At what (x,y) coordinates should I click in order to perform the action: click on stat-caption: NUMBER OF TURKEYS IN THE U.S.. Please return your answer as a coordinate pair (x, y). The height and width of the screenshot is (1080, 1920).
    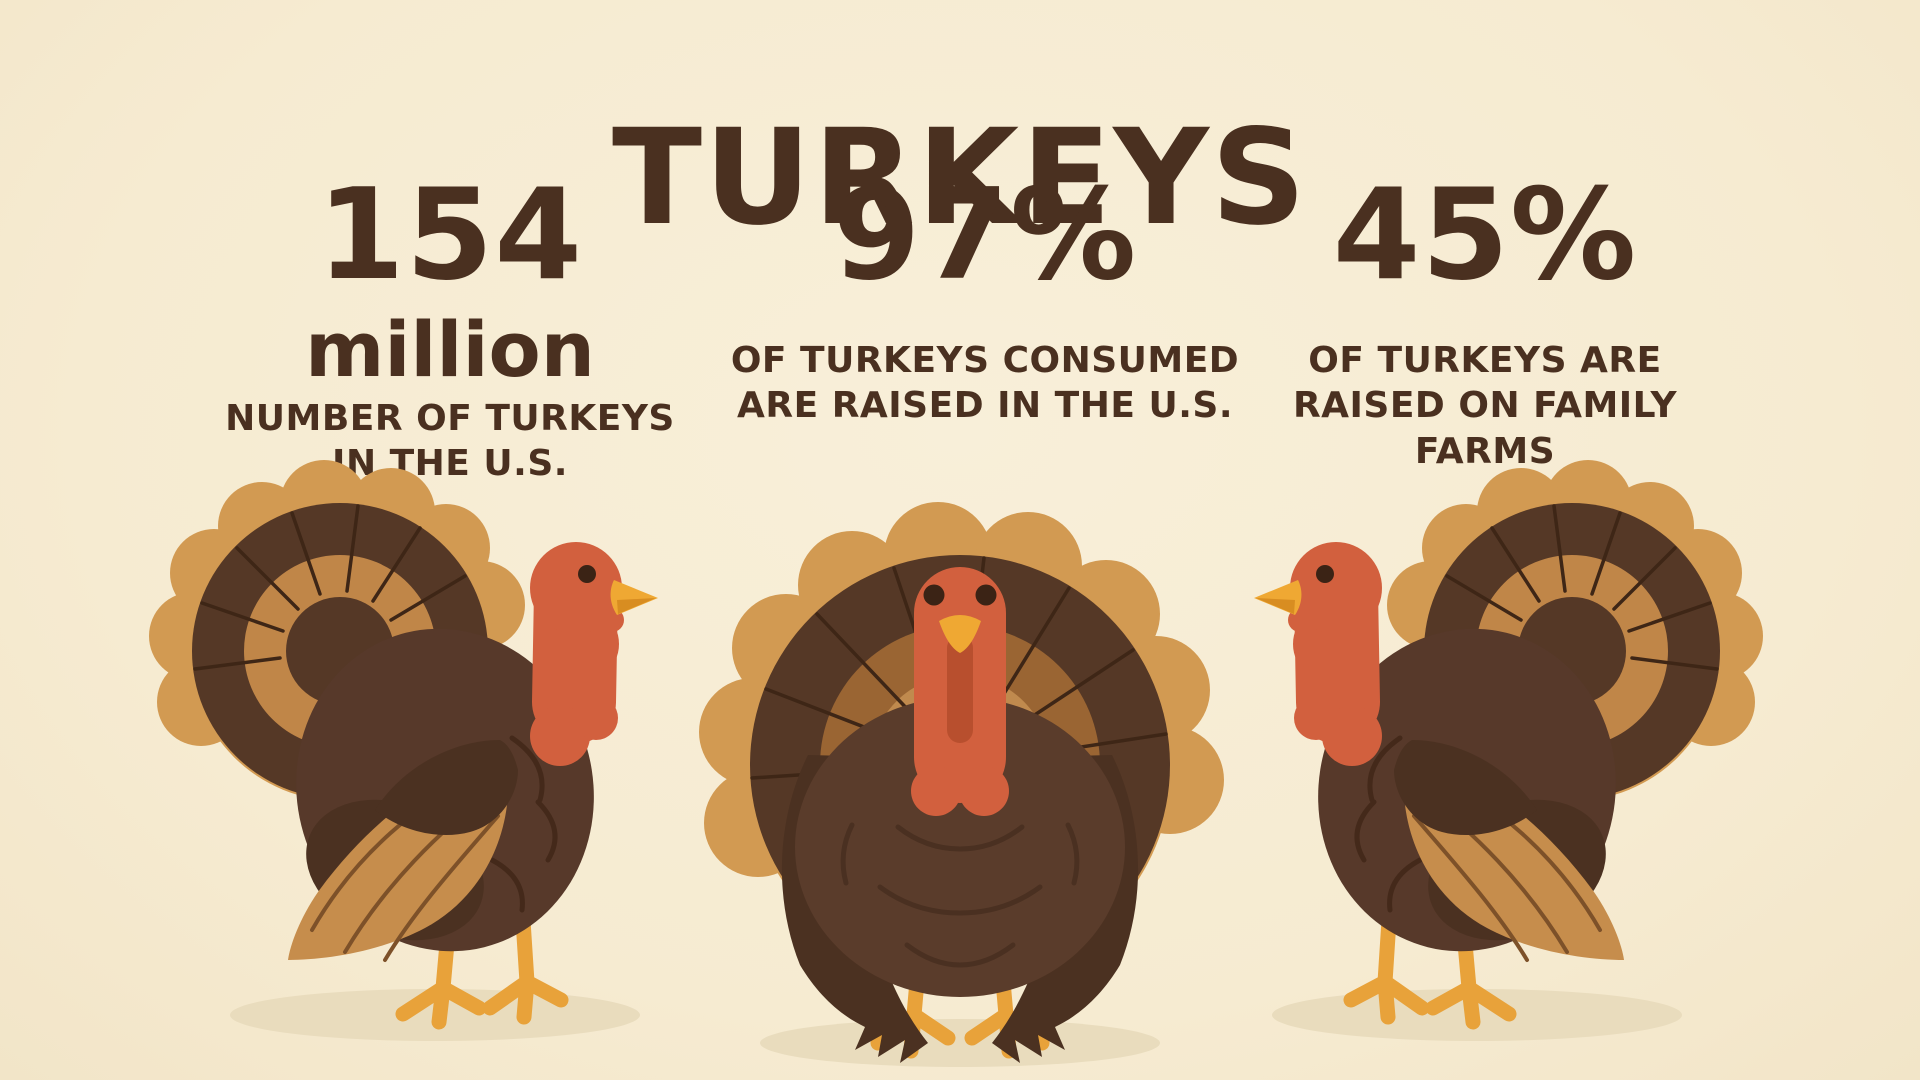
    Looking at the image, I should click on (450, 441).